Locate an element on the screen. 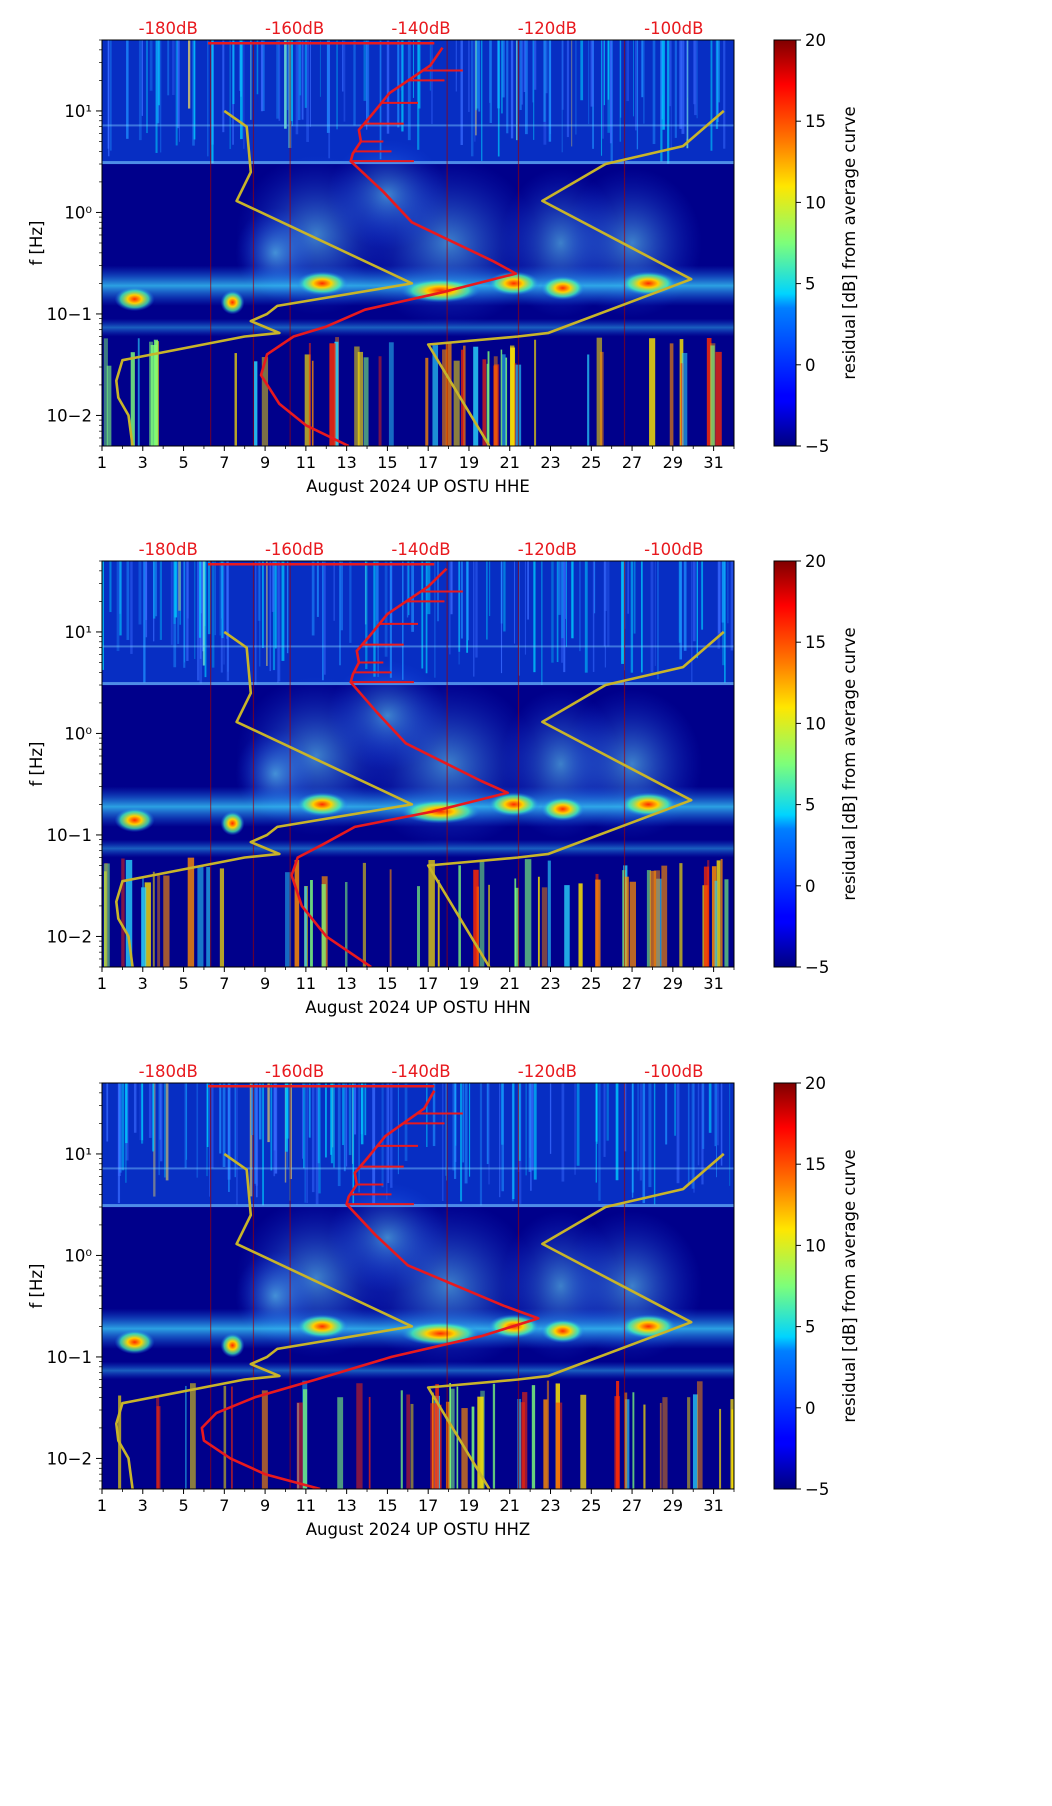 The height and width of the screenshot is (1806, 1052). x-tick-label: 25 is located at coordinates (591, 462).